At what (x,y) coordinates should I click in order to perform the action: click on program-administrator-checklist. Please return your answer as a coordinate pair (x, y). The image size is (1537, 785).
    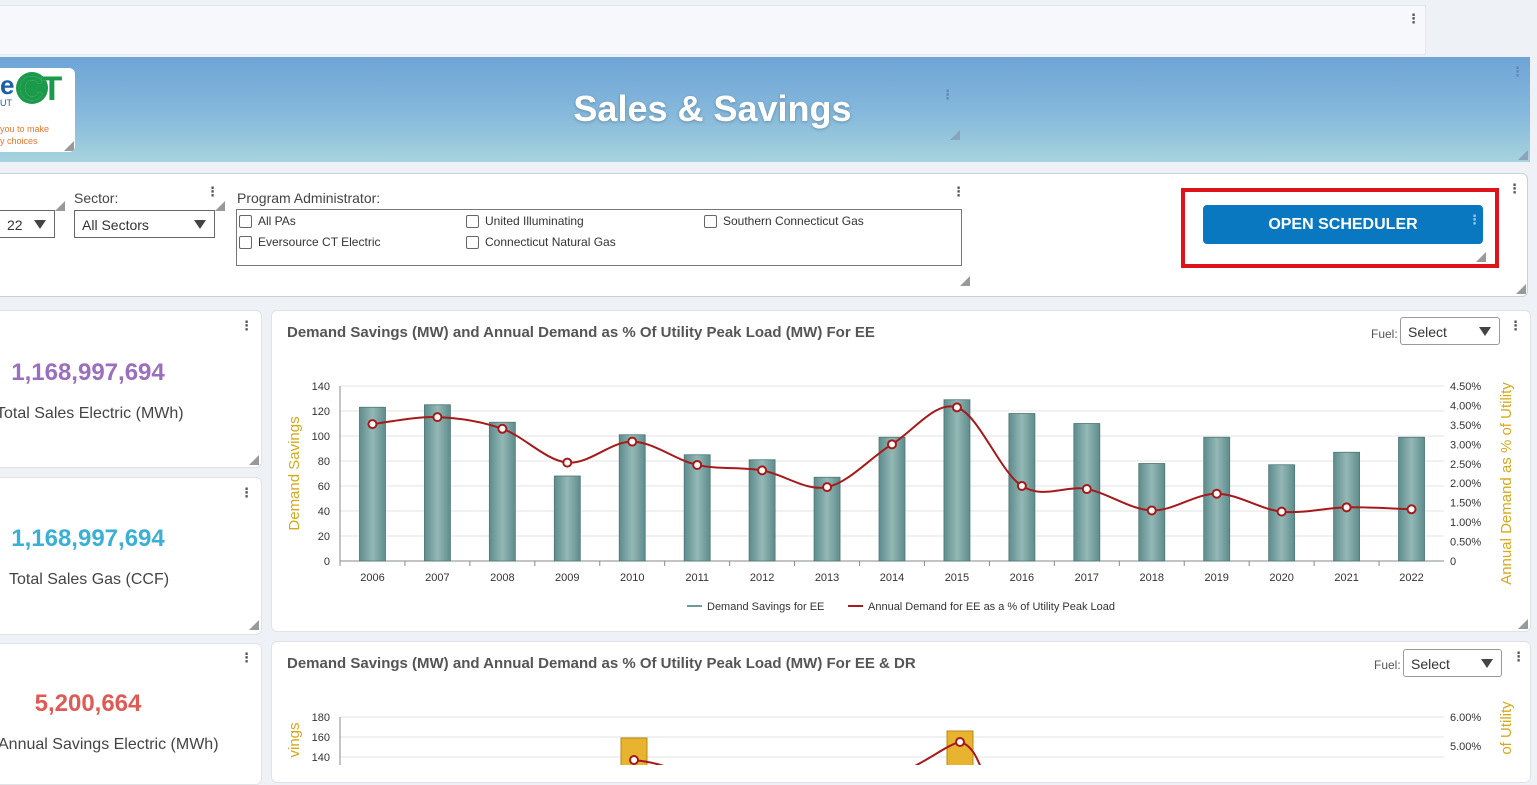
    Looking at the image, I should click on (599, 237).